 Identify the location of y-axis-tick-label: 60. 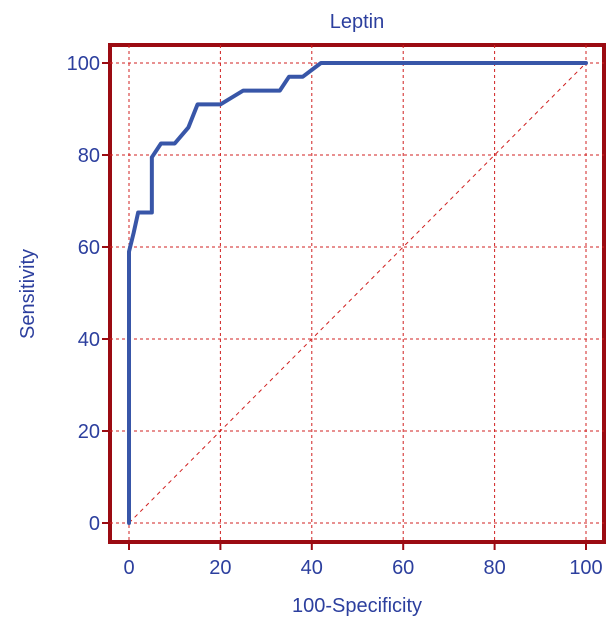
(89, 248).